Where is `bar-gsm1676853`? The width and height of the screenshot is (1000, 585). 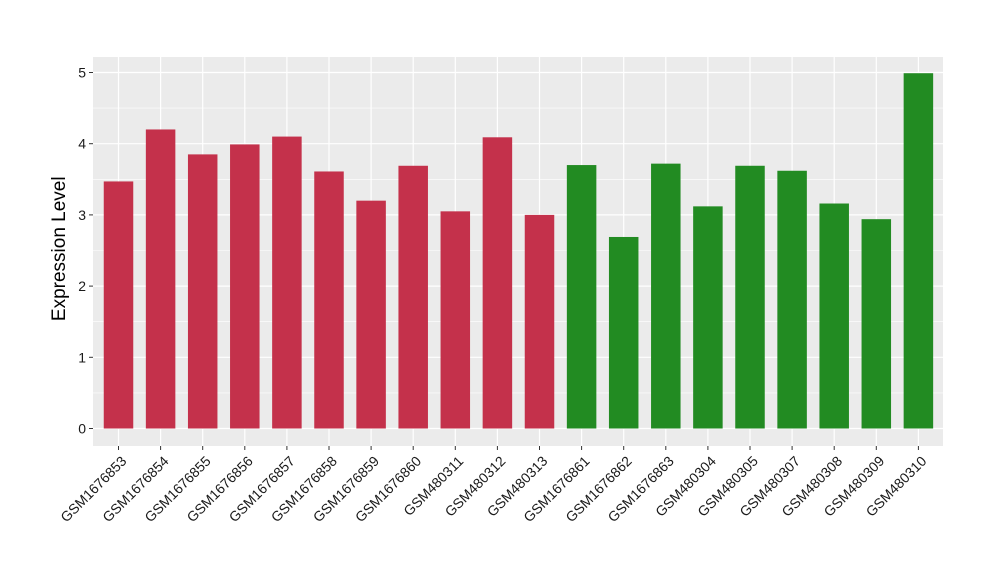 bar-gsm1676853 is located at coordinates (118, 305).